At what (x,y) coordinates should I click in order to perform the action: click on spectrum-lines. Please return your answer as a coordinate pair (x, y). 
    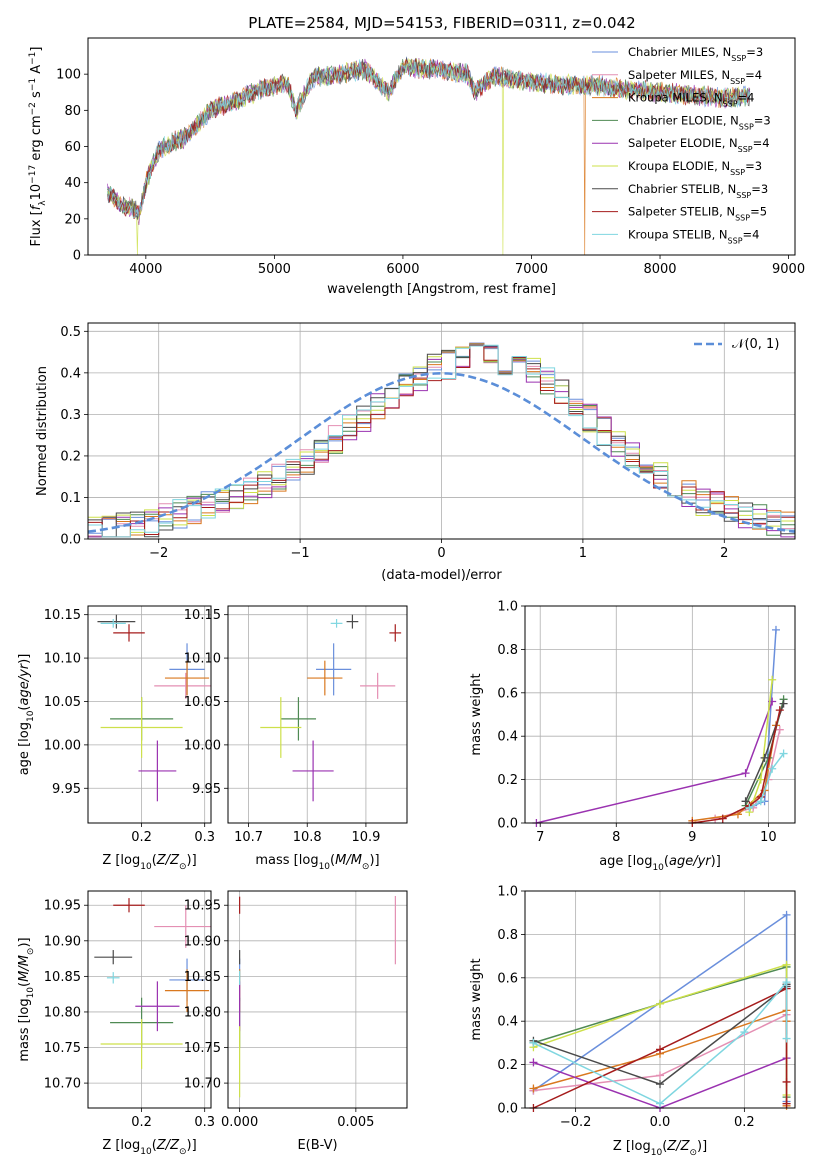
    Looking at the image, I should click on (428, 155).